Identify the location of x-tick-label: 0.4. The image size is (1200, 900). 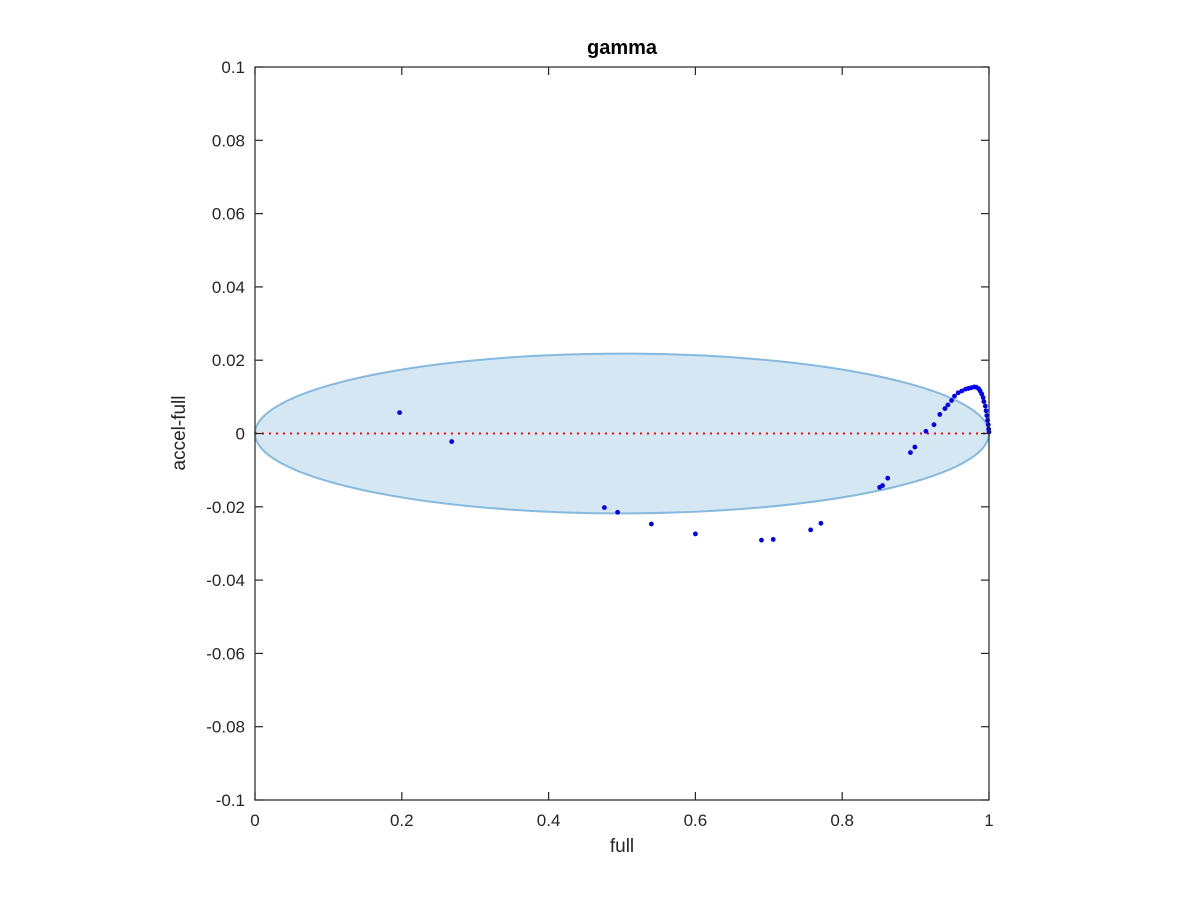
(549, 820).